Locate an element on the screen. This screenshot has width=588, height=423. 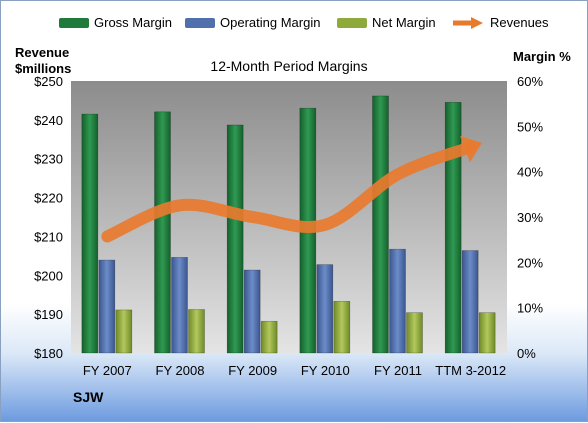
legend-item-operating-margin: Operating Margin is located at coordinates (252, 22).